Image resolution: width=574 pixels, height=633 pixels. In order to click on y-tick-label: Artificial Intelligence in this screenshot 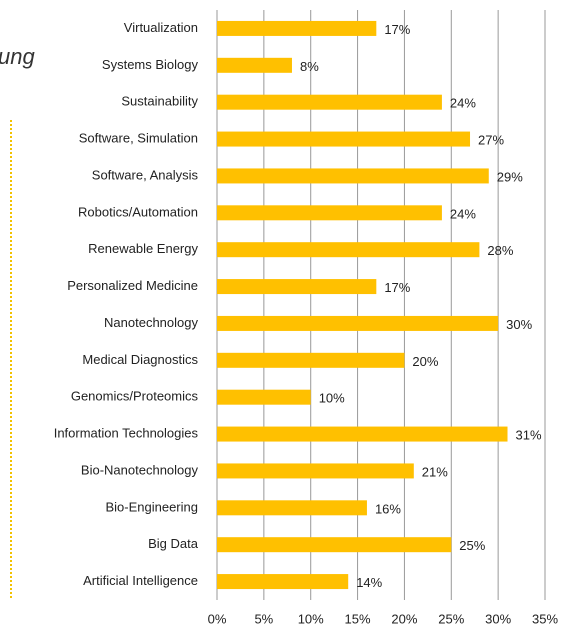, I will do `click(140, 580)`.